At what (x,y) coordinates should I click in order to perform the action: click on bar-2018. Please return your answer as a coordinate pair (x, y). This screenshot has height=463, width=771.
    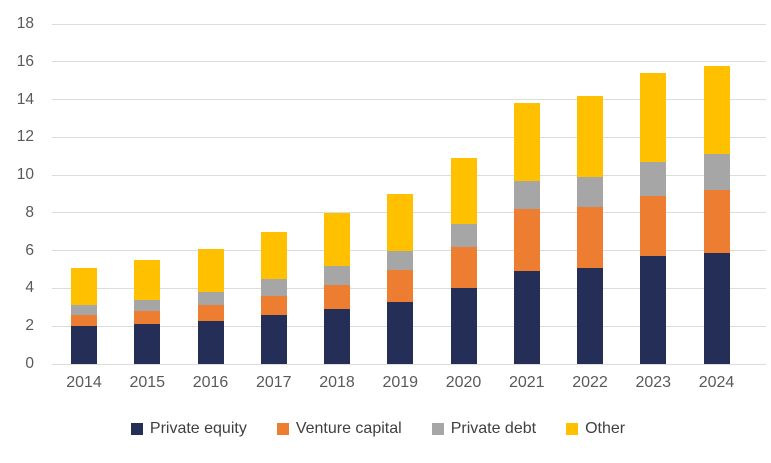
    Looking at the image, I should click on (337, 288).